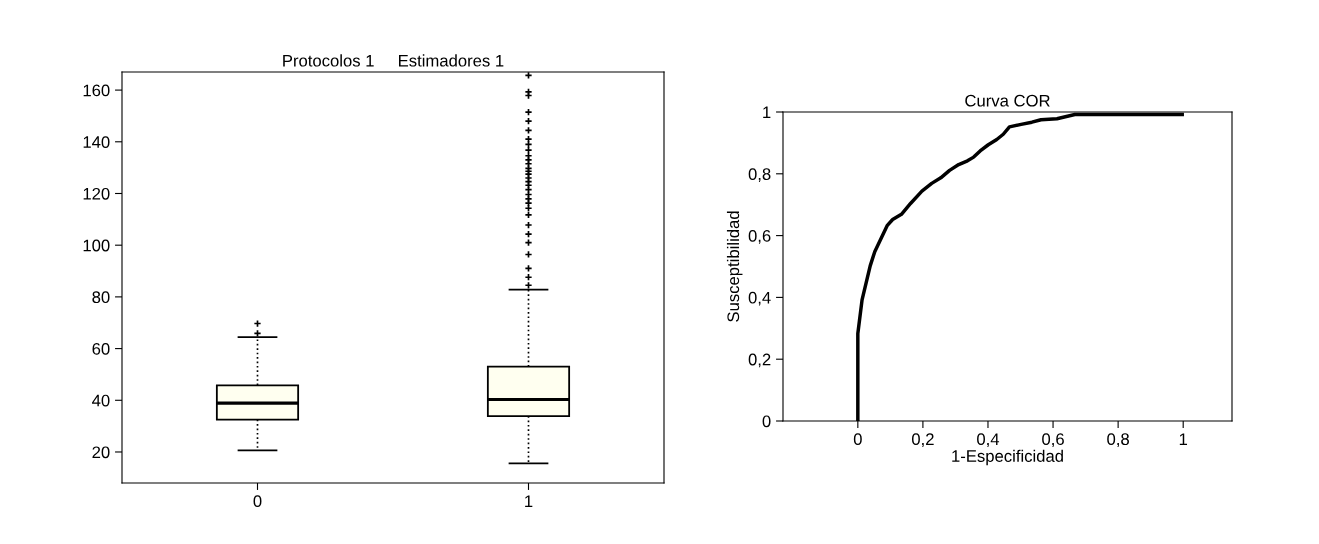 The width and height of the screenshot is (1319, 544). Describe the element at coordinates (96, 90) in the screenshot. I see `y-tick-label: 160` at that location.